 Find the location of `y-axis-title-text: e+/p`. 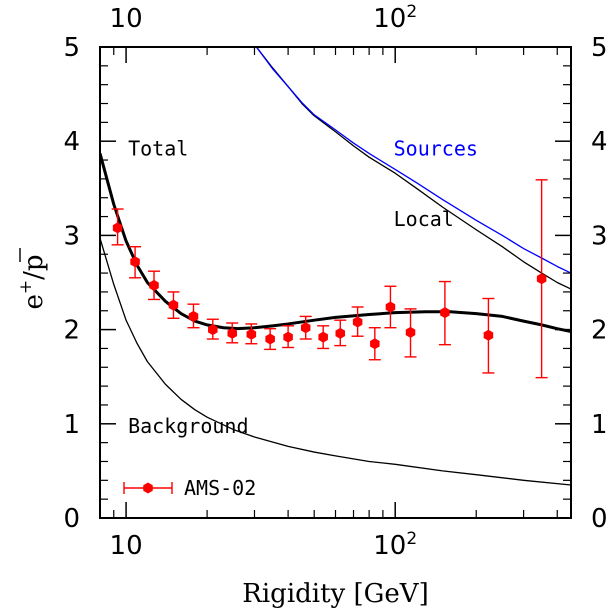

y-axis-title-text: e+/p is located at coordinates (32, 281).